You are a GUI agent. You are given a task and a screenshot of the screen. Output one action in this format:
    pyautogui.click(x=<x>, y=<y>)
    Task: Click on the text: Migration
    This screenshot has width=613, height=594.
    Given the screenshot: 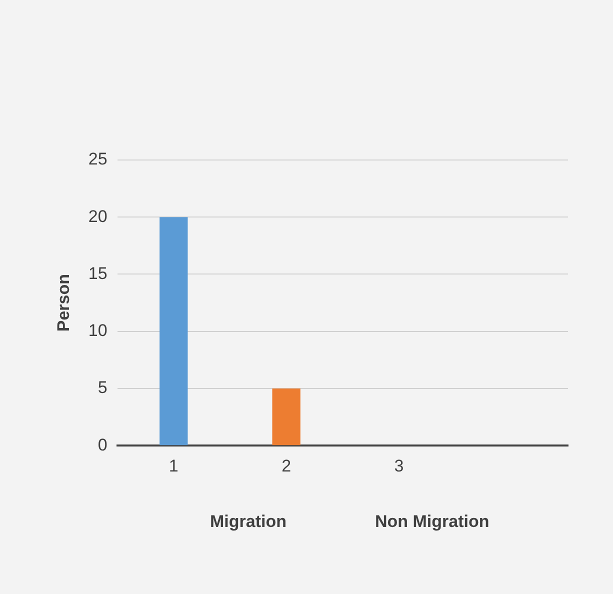 What is the action you would take?
    pyautogui.click(x=248, y=522)
    